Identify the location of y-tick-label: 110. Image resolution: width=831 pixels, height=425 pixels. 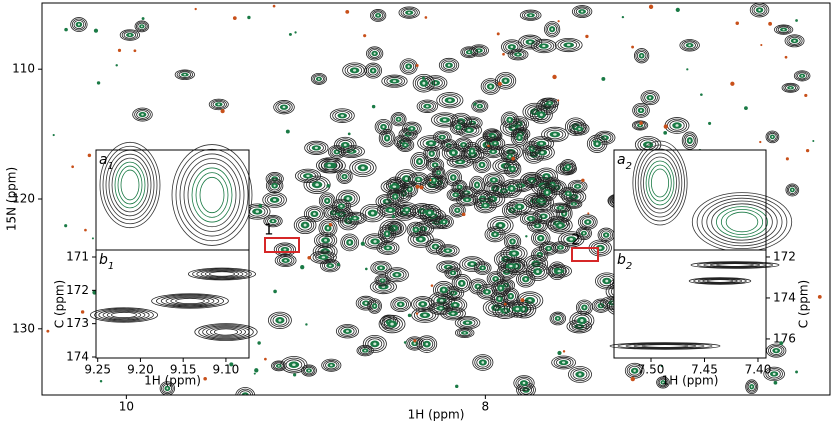
(23, 69).